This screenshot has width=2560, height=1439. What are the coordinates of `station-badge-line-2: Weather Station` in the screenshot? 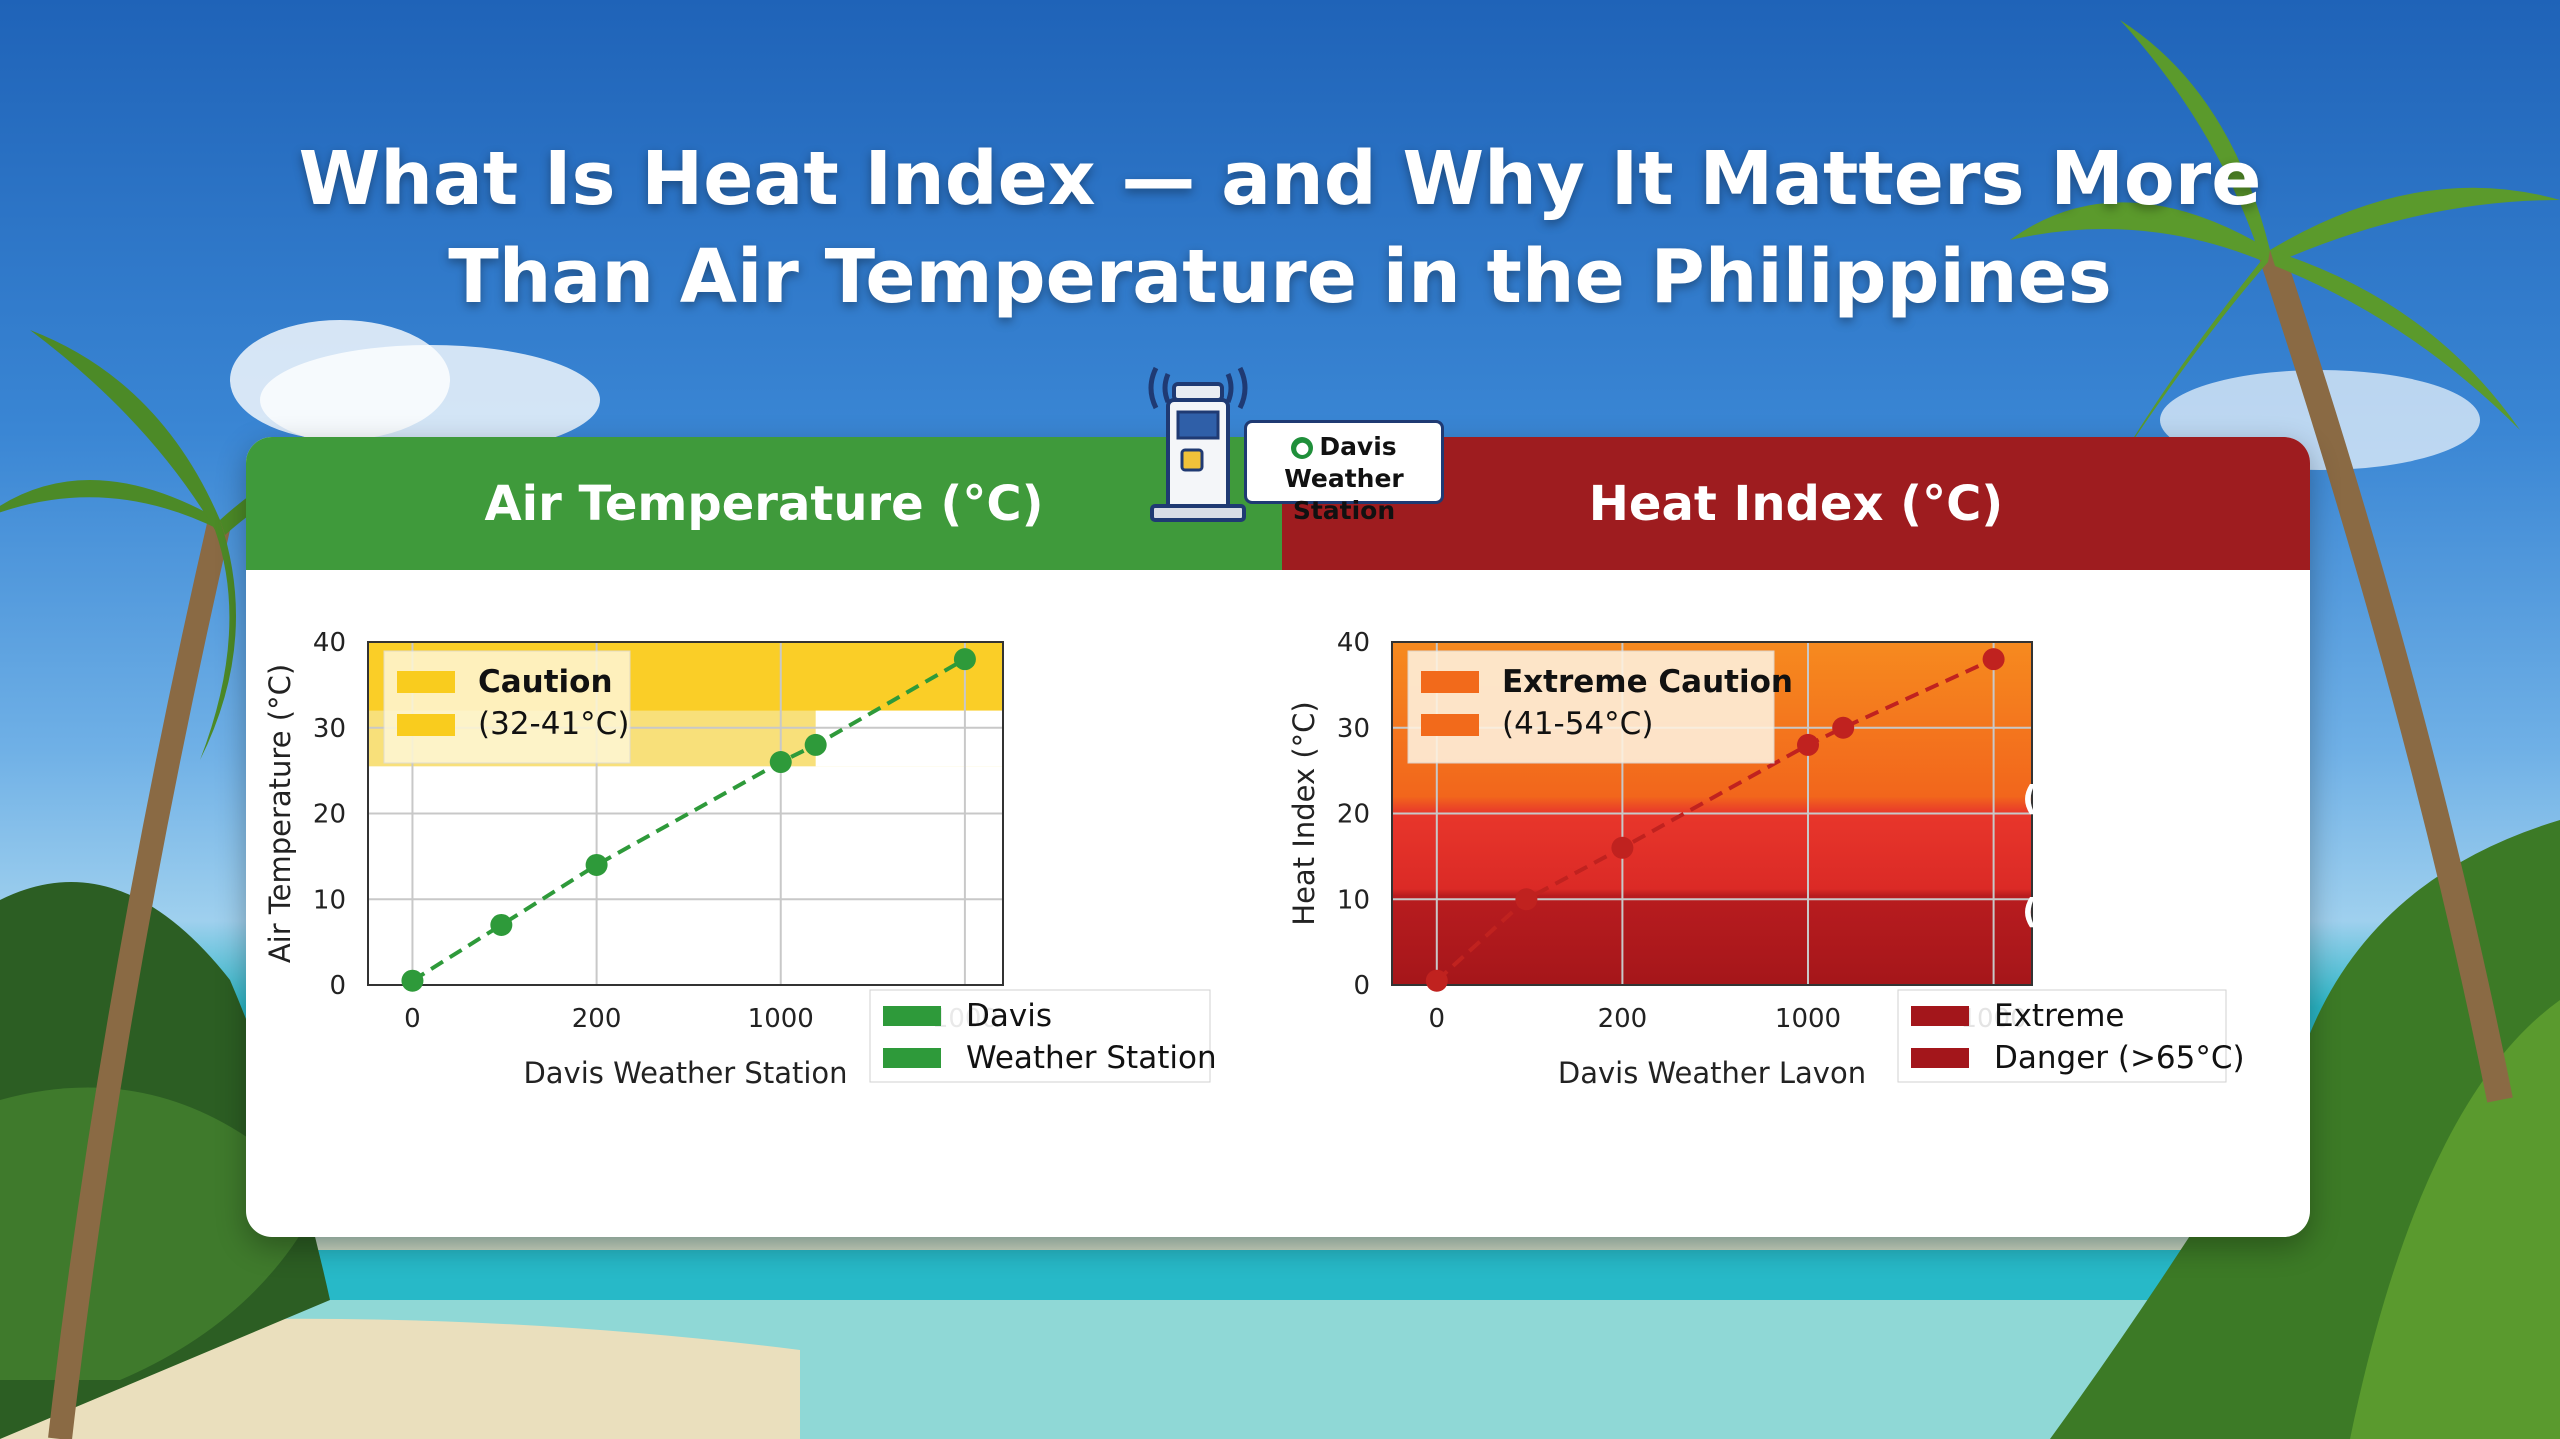 It's located at (1344, 494).